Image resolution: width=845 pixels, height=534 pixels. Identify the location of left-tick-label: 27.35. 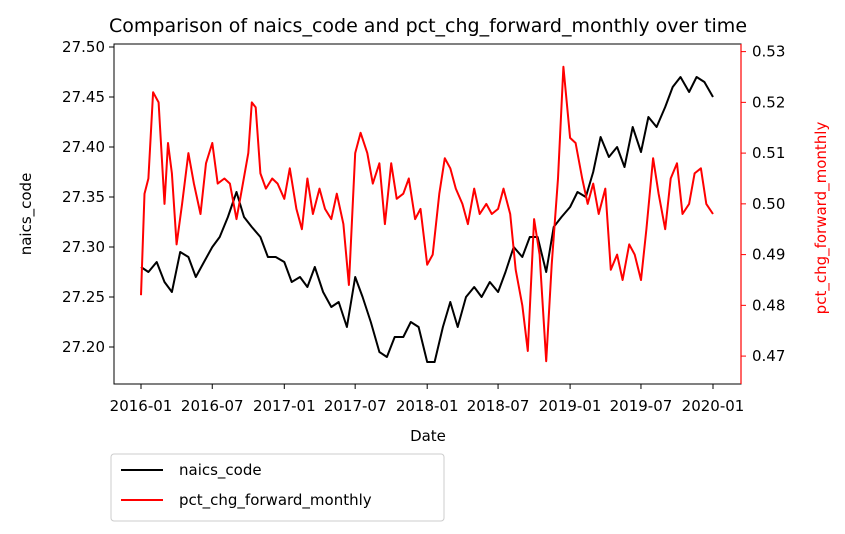
(83, 197).